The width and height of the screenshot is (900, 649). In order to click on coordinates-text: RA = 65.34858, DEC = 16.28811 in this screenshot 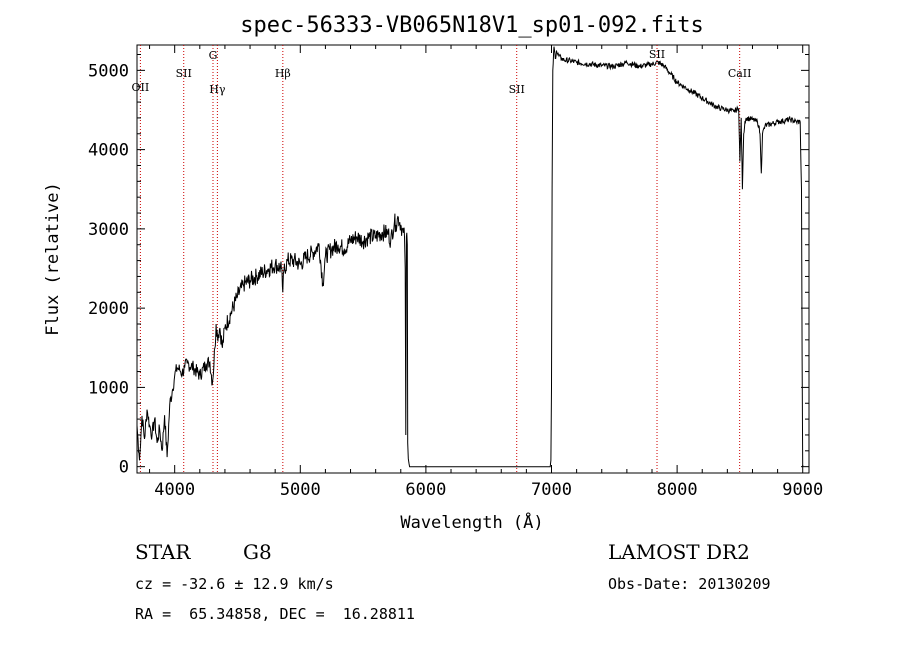, I will do `click(275, 614)`.